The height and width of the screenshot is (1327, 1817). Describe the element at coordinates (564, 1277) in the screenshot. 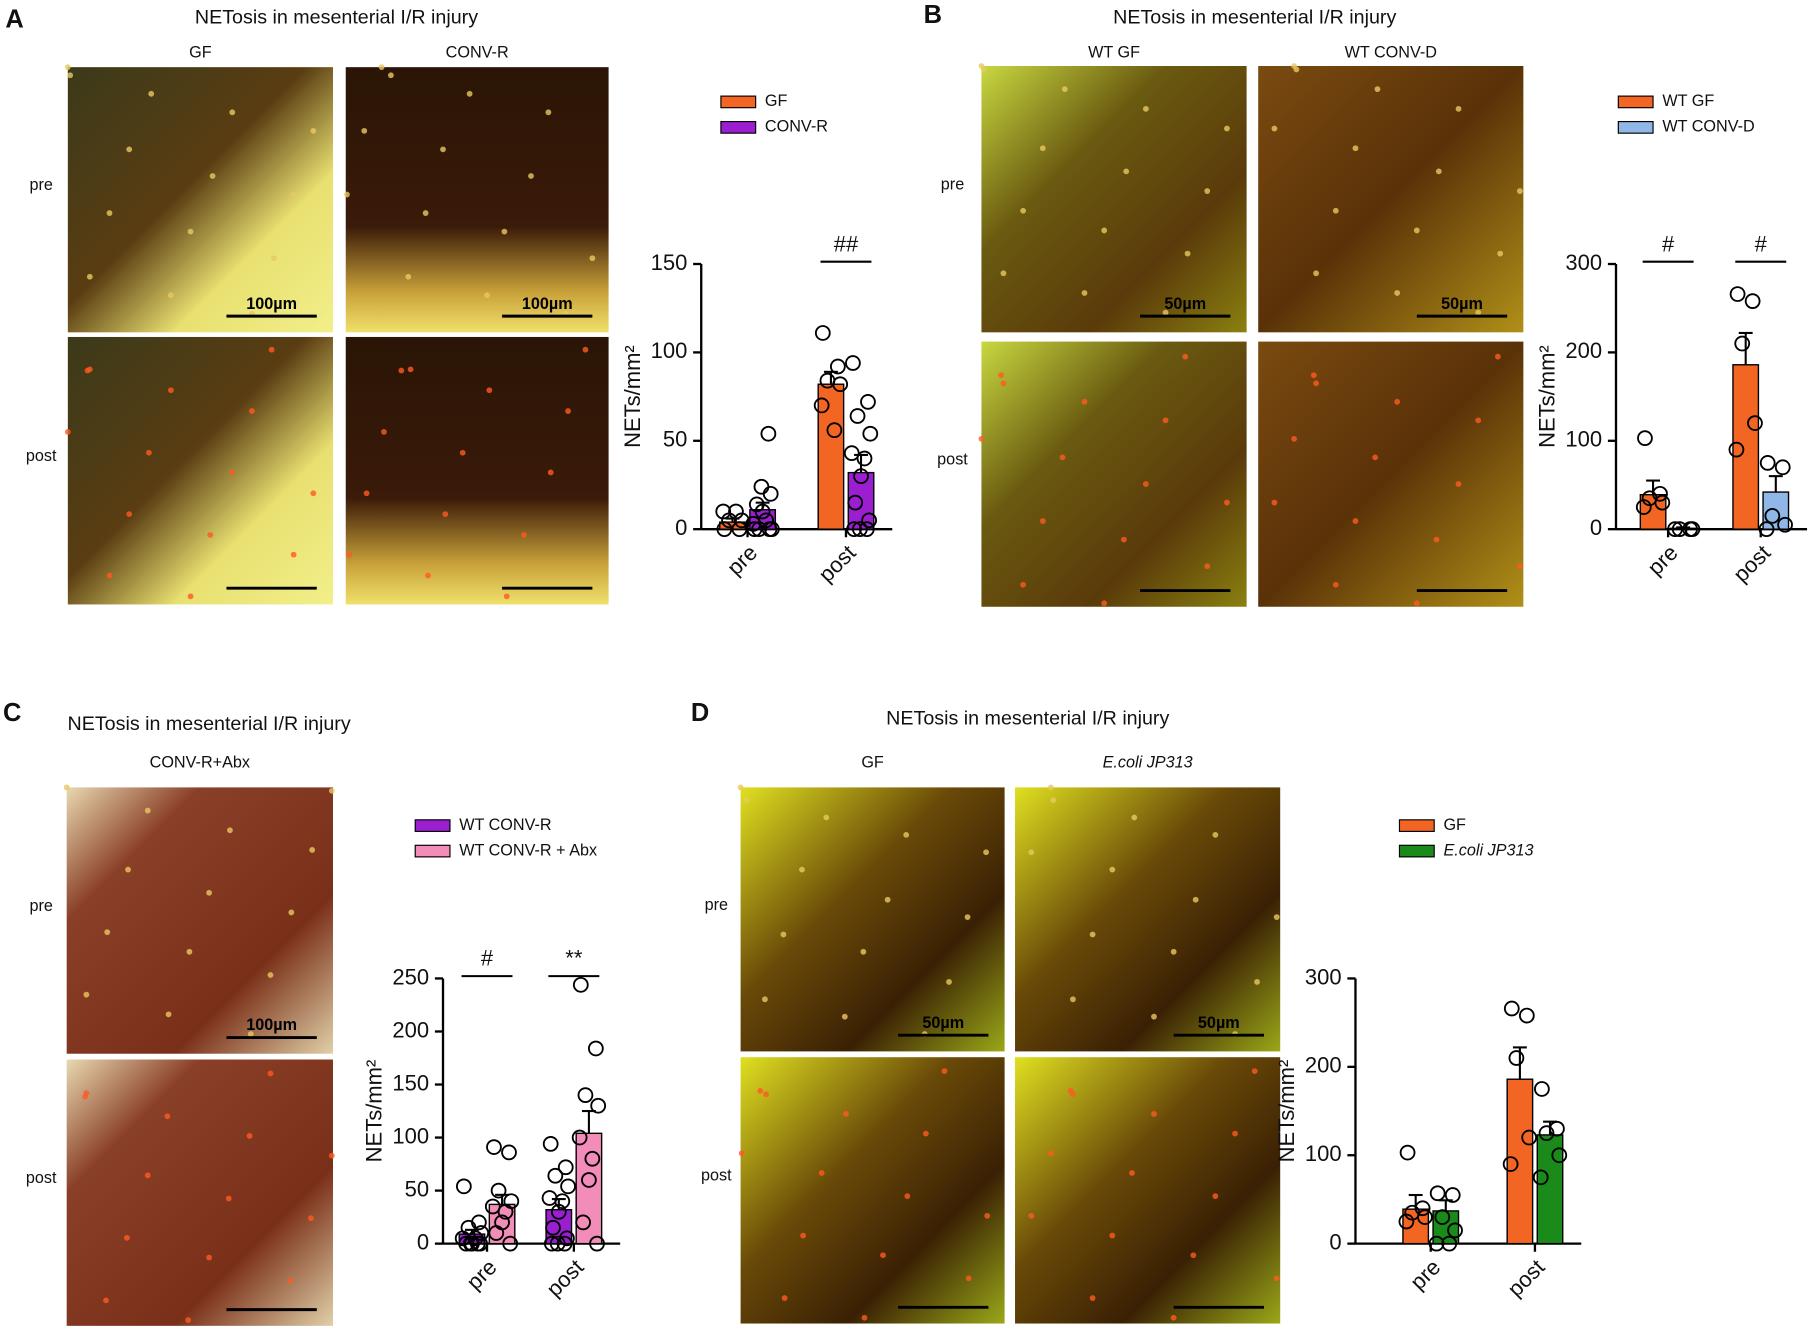

I see `x-tick-label: post` at that location.